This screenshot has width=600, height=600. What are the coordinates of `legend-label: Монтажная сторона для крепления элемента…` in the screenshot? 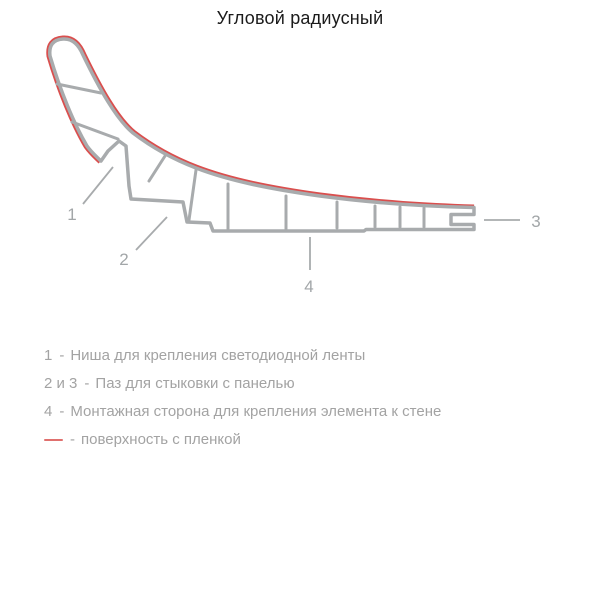 It's located at (256, 411).